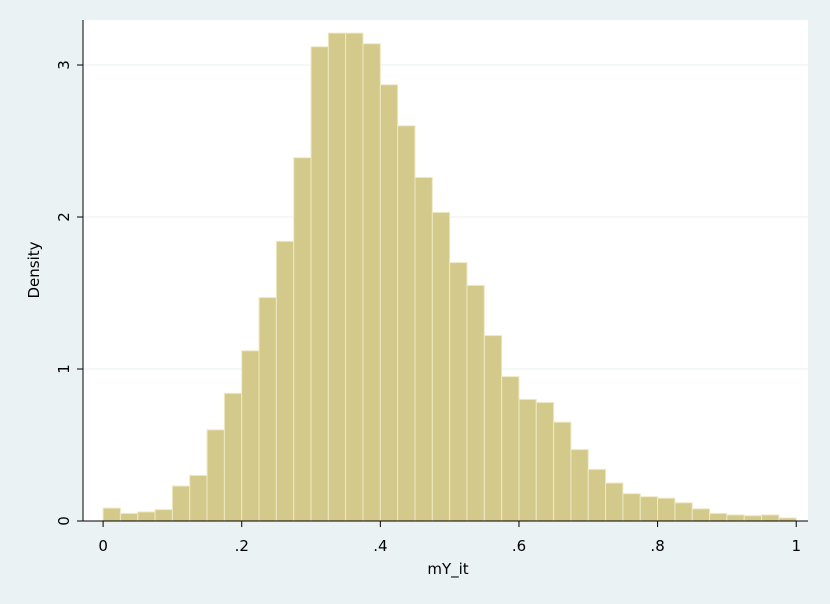 The width and height of the screenshot is (830, 604). Describe the element at coordinates (447, 569) in the screenshot. I see `x-axis-label: mY_it` at that location.